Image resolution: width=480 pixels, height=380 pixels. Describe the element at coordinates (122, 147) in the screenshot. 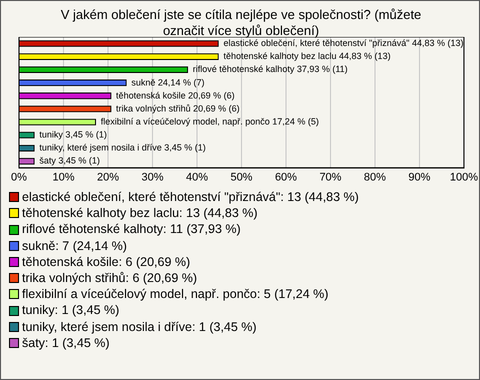

I see `category-label: tuniky, které jsem nosila i dříve 3,45 % (1)` at that location.